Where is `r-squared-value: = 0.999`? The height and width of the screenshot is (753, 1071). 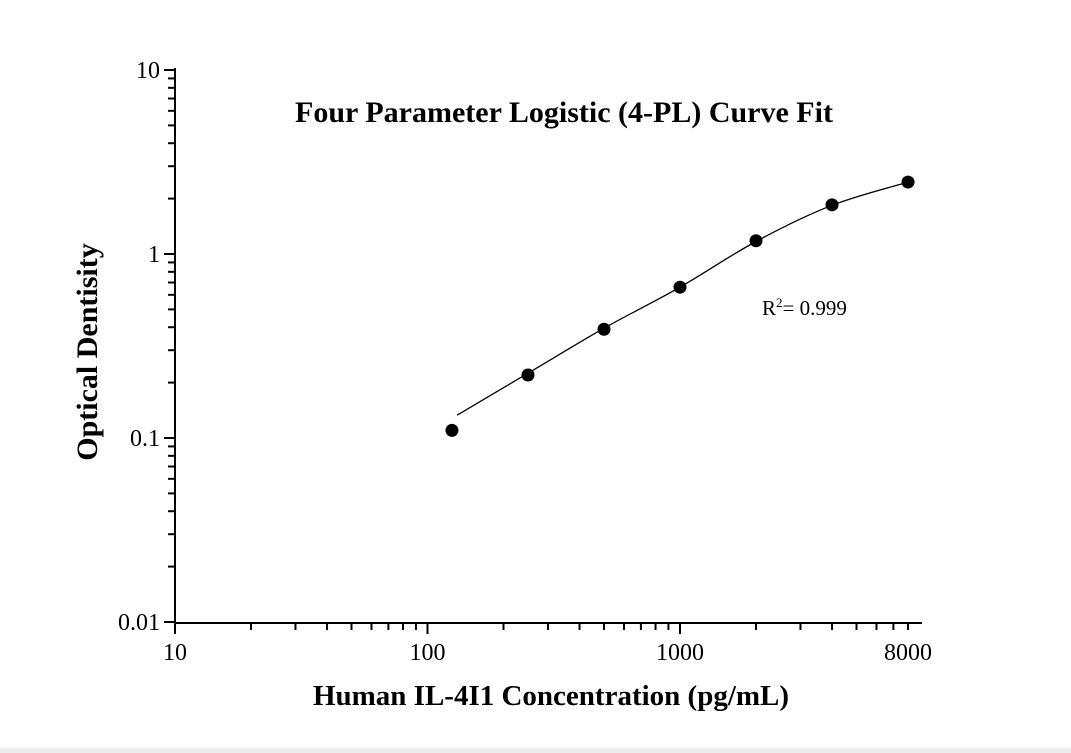
r-squared-value: = 0.999 is located at coordinates (814, 308).